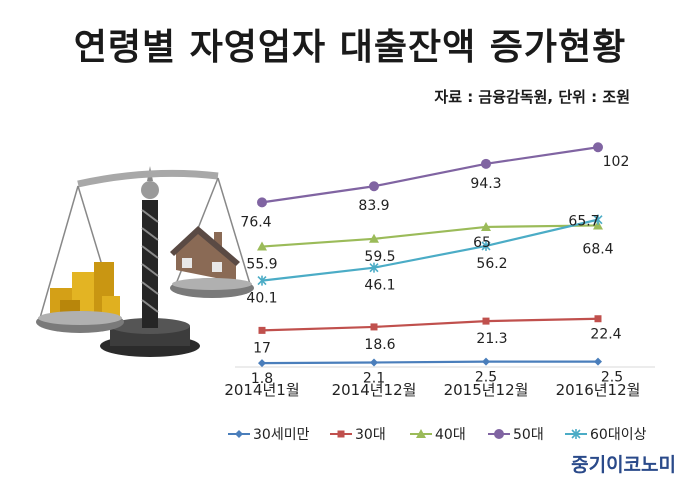  I want to click on data-label: 68.4, so click(597, 250).